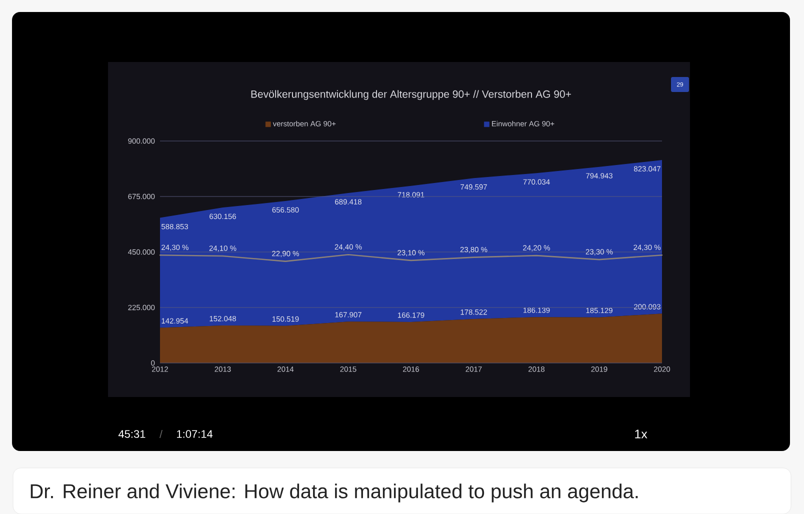  I want to click on text: Dr. Reiner and Viviene: How data is manipulated to push an agenda., so click(334, 493).